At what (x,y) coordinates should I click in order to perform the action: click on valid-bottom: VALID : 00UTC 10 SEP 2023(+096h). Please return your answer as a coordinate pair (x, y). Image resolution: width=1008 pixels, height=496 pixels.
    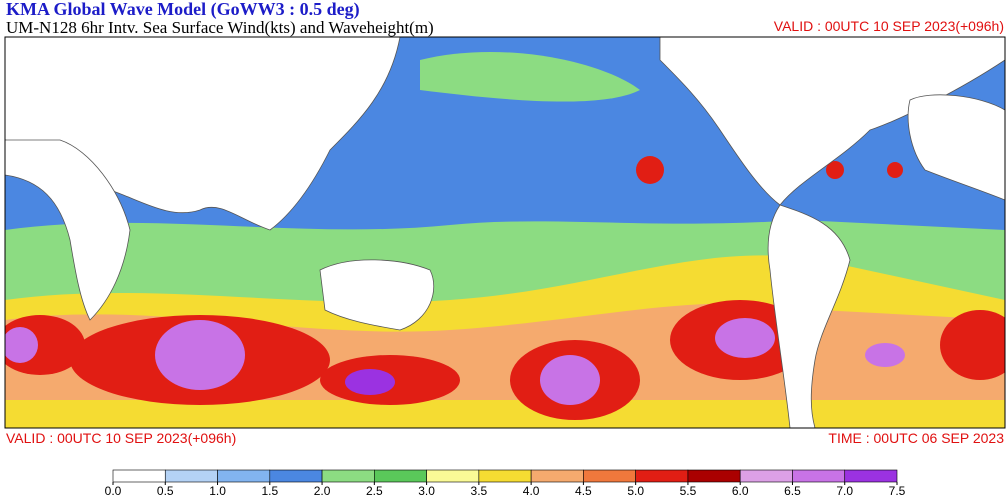
    Looking at the image, I should click on (121, 438).